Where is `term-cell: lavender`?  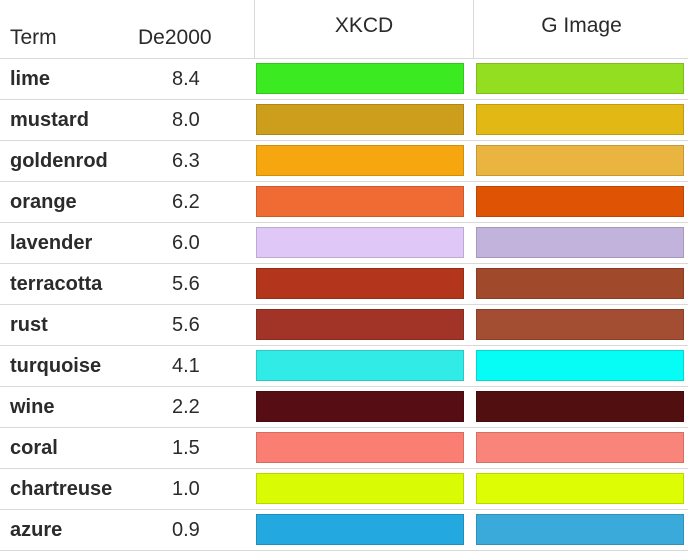 term-cell: lavender is located at coordinates (51, 243).